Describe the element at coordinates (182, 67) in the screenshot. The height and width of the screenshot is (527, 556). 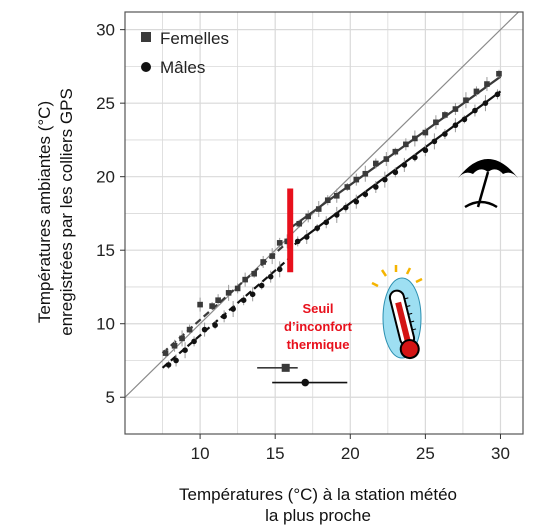
I see `legend-males-label: Mâles` at that location.